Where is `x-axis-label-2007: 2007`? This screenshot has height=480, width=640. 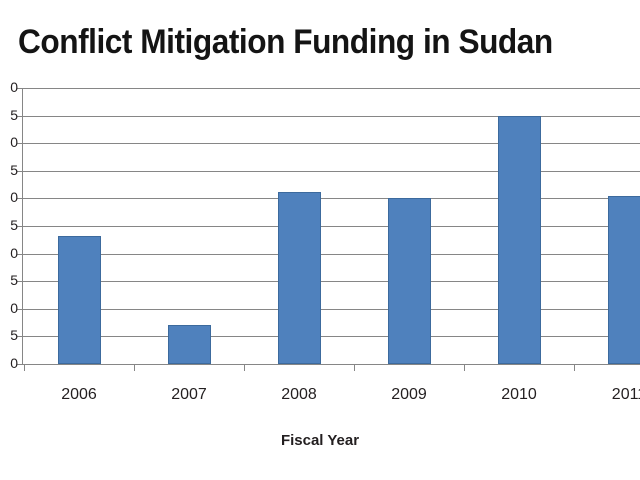 x-axis-label-2007: 2007 is located at coordinates (189, 394).